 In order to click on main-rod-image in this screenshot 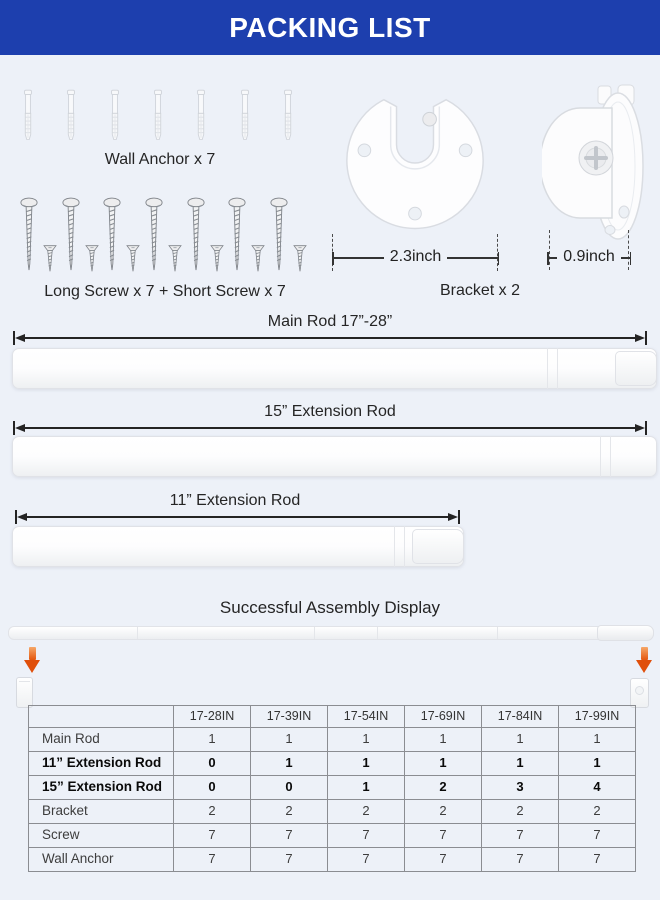, I will do `click(334, 368)`.